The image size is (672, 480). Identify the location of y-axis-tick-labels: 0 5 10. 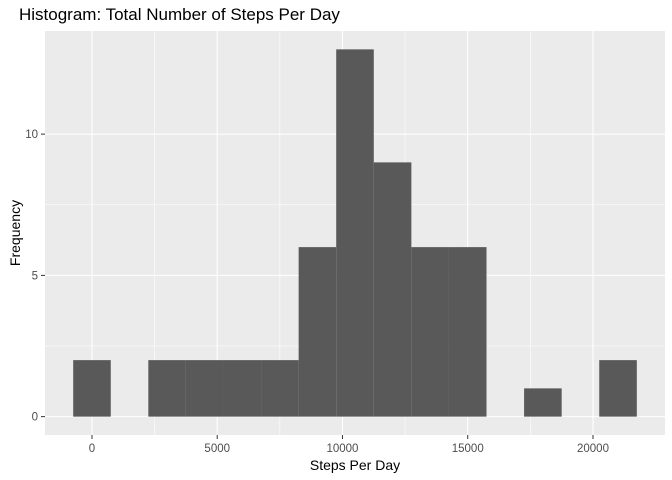
(31, 276).